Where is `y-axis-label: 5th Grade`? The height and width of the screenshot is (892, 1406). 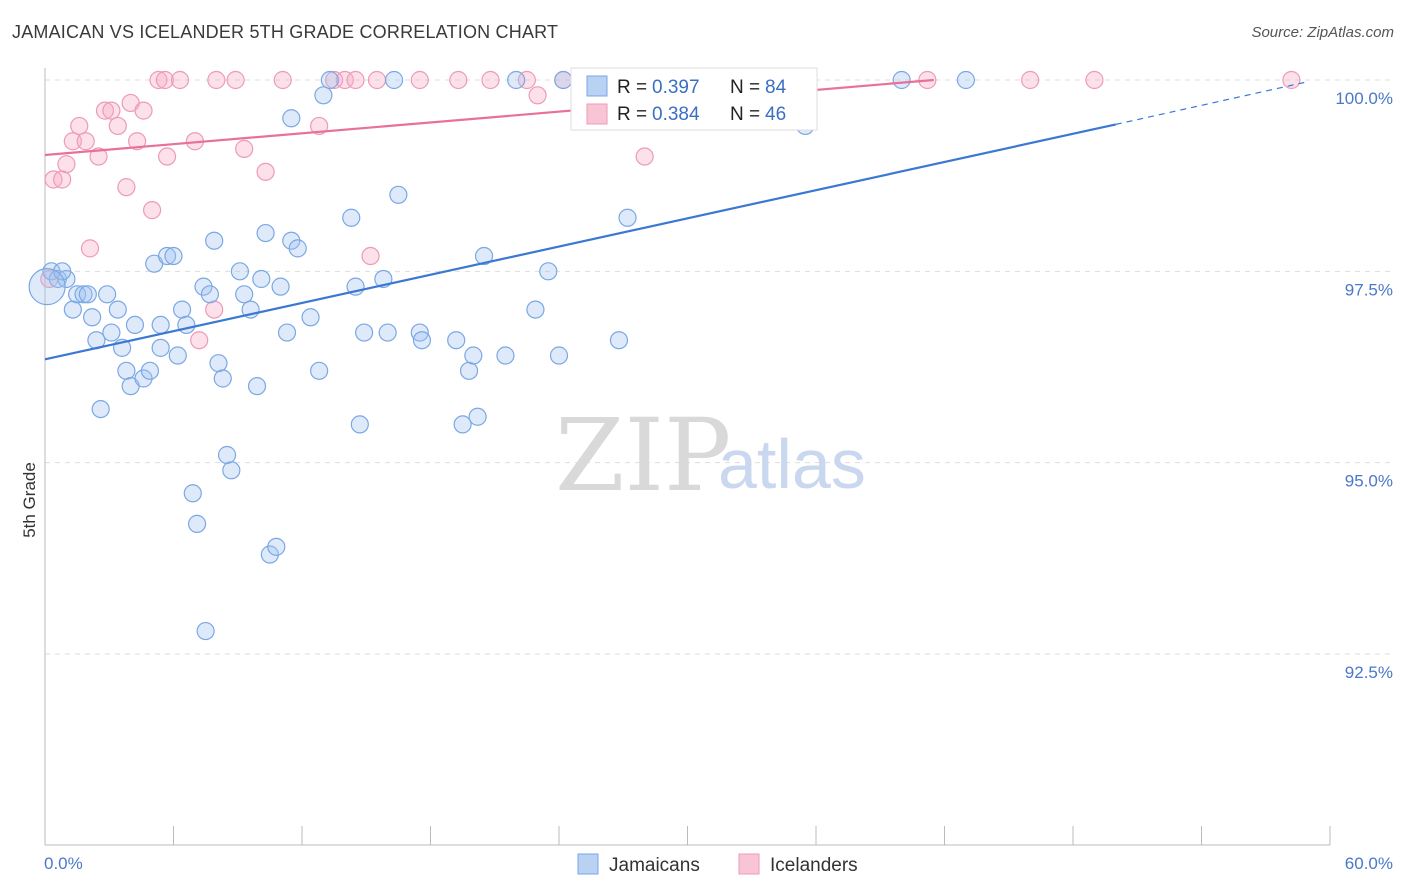
y-axis-label: 5th Grade is located at coordinates (29, 500).